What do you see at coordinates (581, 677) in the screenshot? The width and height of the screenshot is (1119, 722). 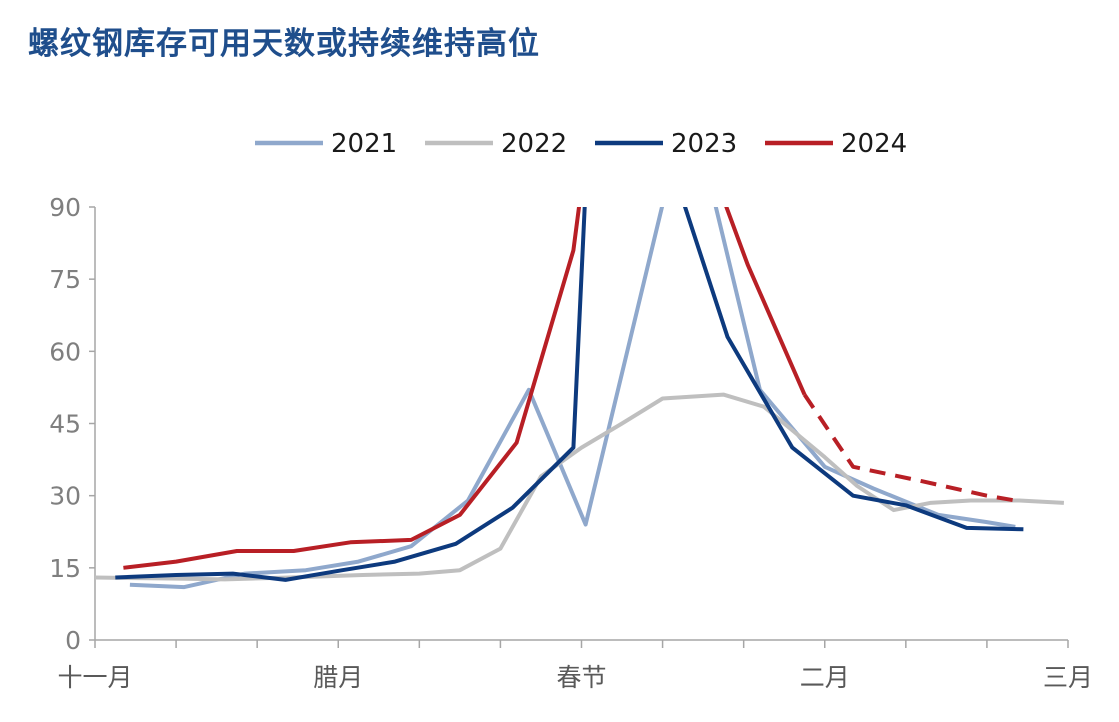 I see `x-tick-label: 春节` at bounding box center [581, 677].